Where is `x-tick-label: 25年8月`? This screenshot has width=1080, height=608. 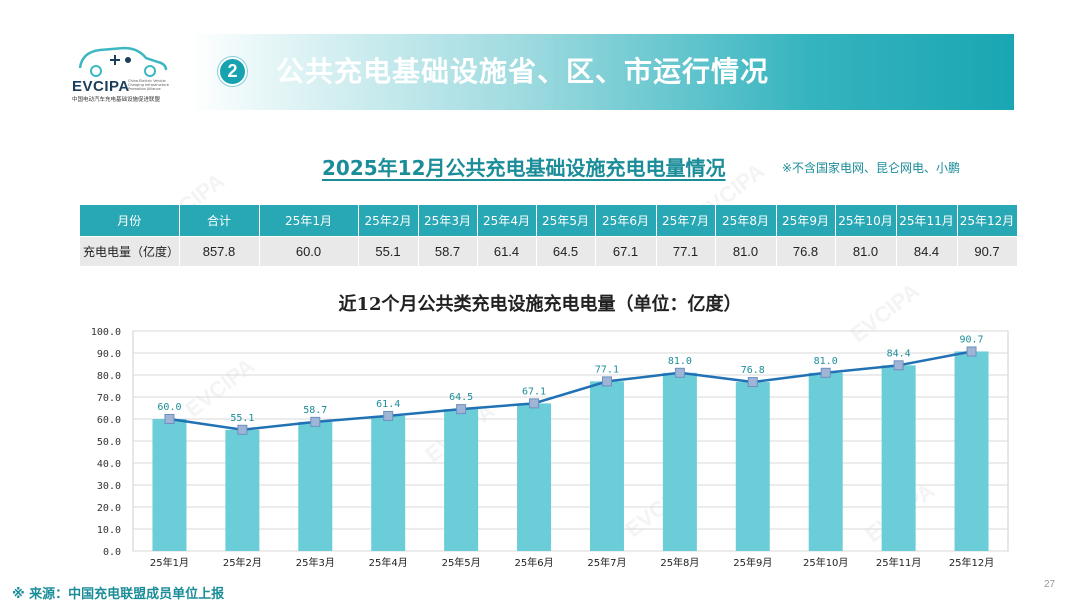
x-tick-label: 25年8月 is located at coordinates (679, 562).